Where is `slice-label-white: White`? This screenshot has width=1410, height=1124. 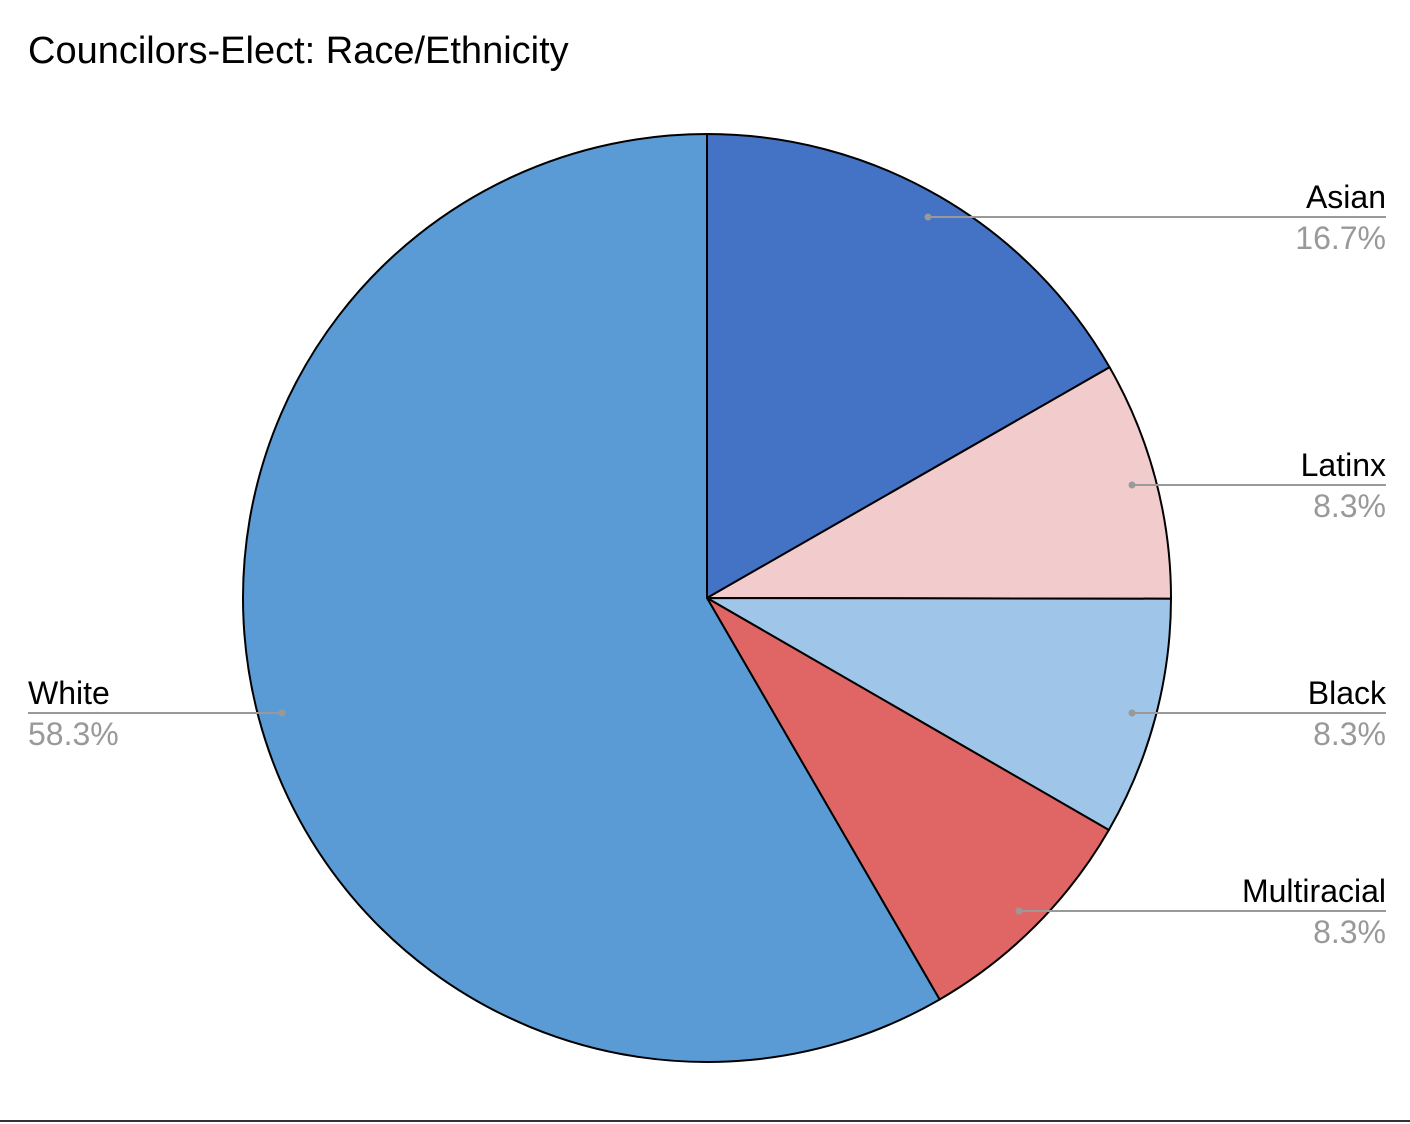
slice-label-white: White is located at coordinates (69, 693).